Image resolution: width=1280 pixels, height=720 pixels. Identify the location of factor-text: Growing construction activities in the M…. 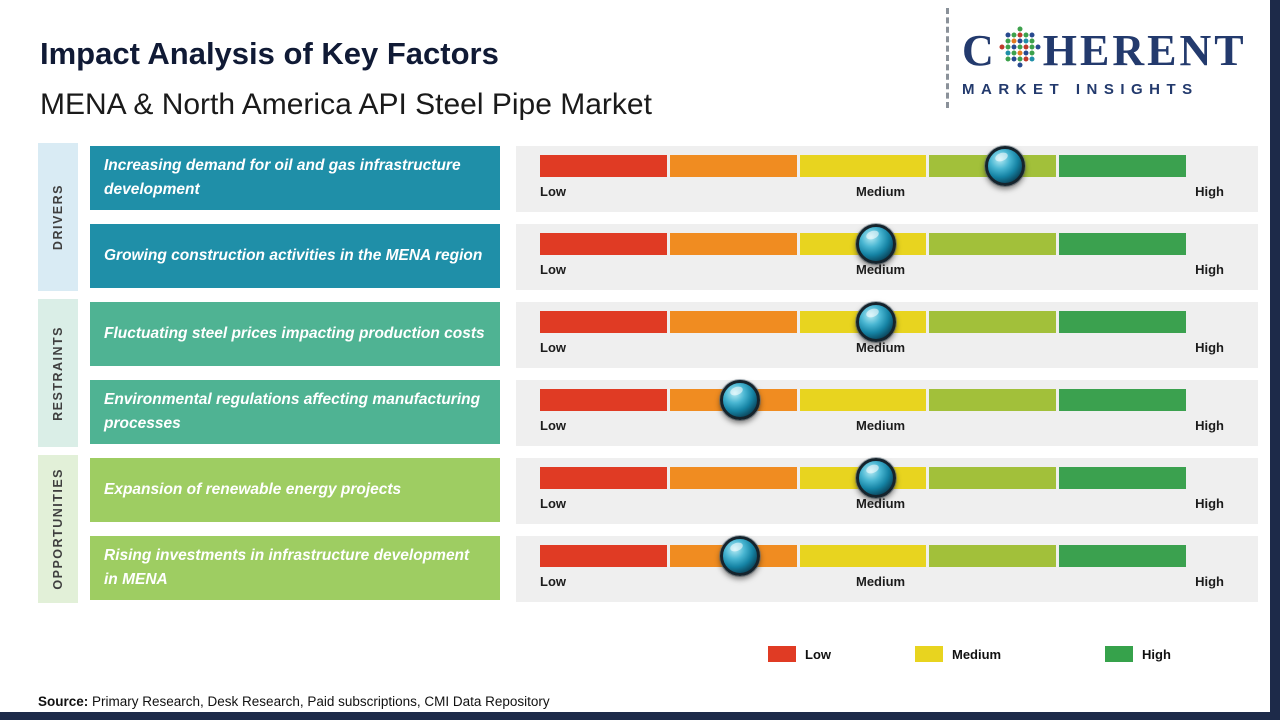
(293, 255).